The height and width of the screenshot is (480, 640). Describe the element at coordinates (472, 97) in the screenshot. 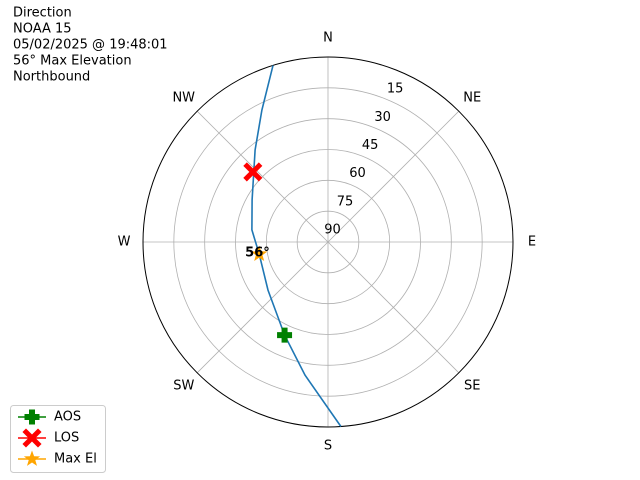

I see `direction-label: NE` at that location.